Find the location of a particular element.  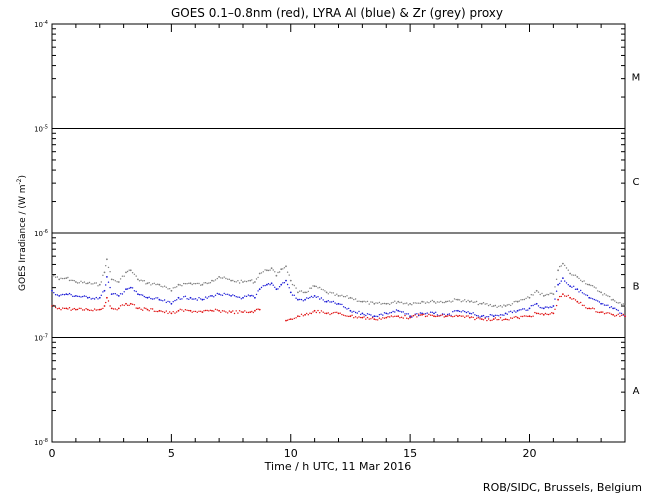

flare-class-label: A is located at coordinates (636, 391).